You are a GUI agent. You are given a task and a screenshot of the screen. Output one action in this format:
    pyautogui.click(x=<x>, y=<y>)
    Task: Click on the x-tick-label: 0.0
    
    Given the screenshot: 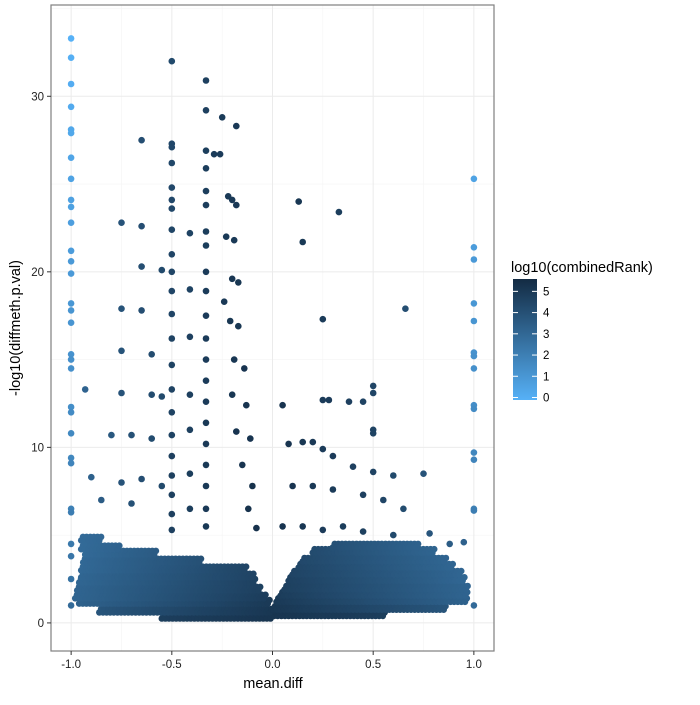 What is the action you would take?
    pyautogui.click(x=273, y=665)
    